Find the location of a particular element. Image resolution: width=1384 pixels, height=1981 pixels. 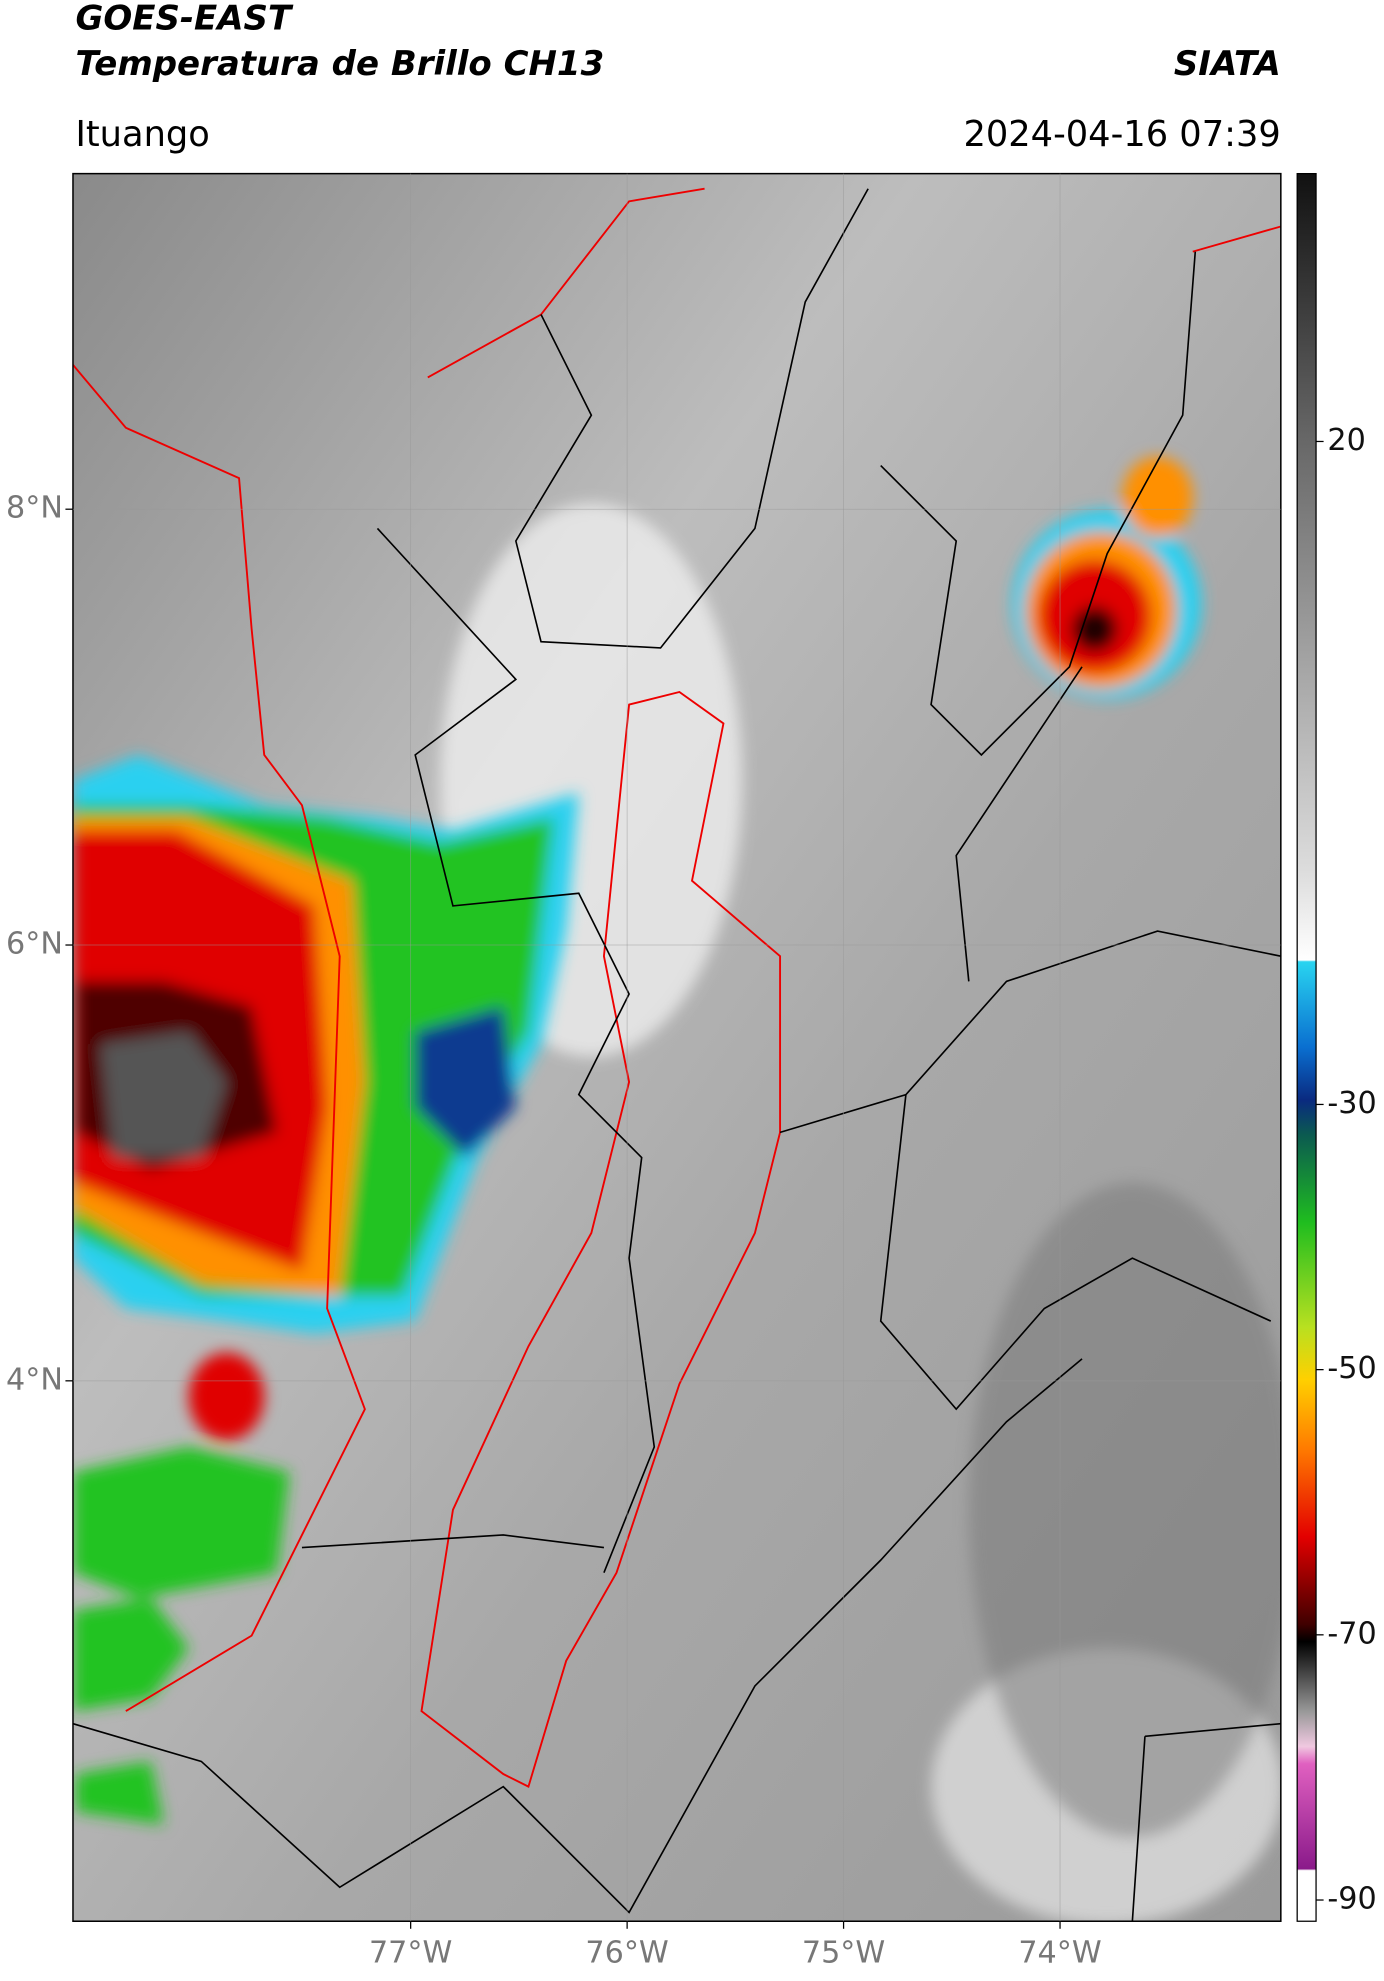

subtitle: Temperatura de Brillo CH13 is located at coordinates (339, 64).